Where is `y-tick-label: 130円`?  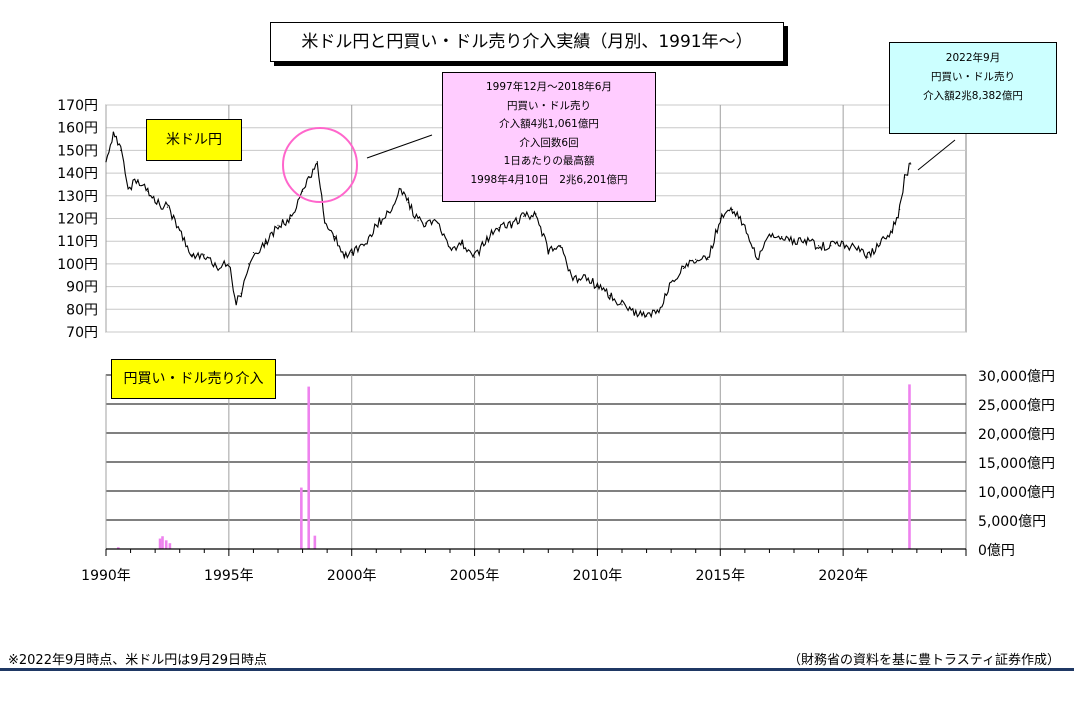 y-tick-label: 130円 is located at coordinates (77, 197).